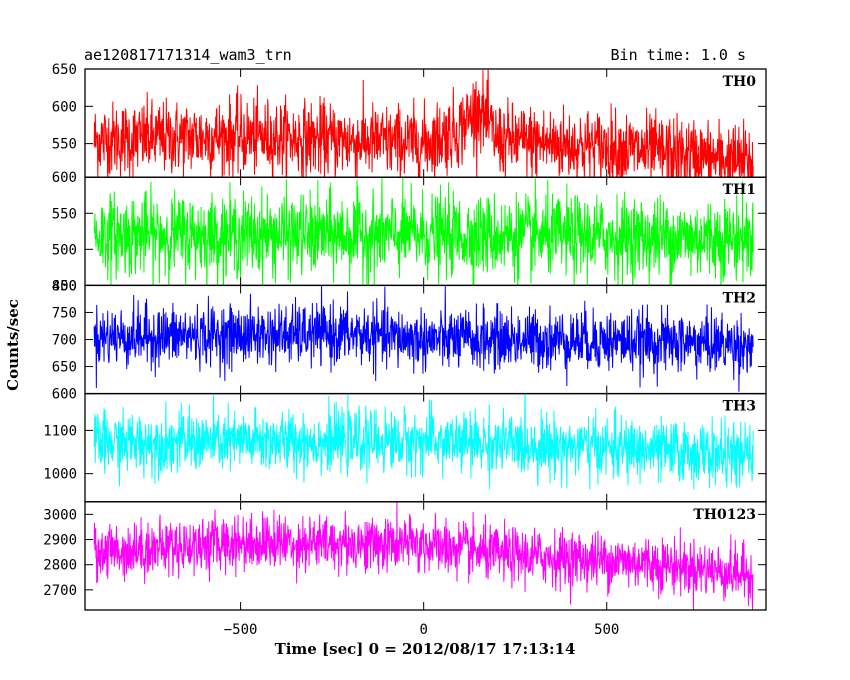 This screenshot has width=850, height=680. I want to click on channel-label: TH1, so click(739, 190).